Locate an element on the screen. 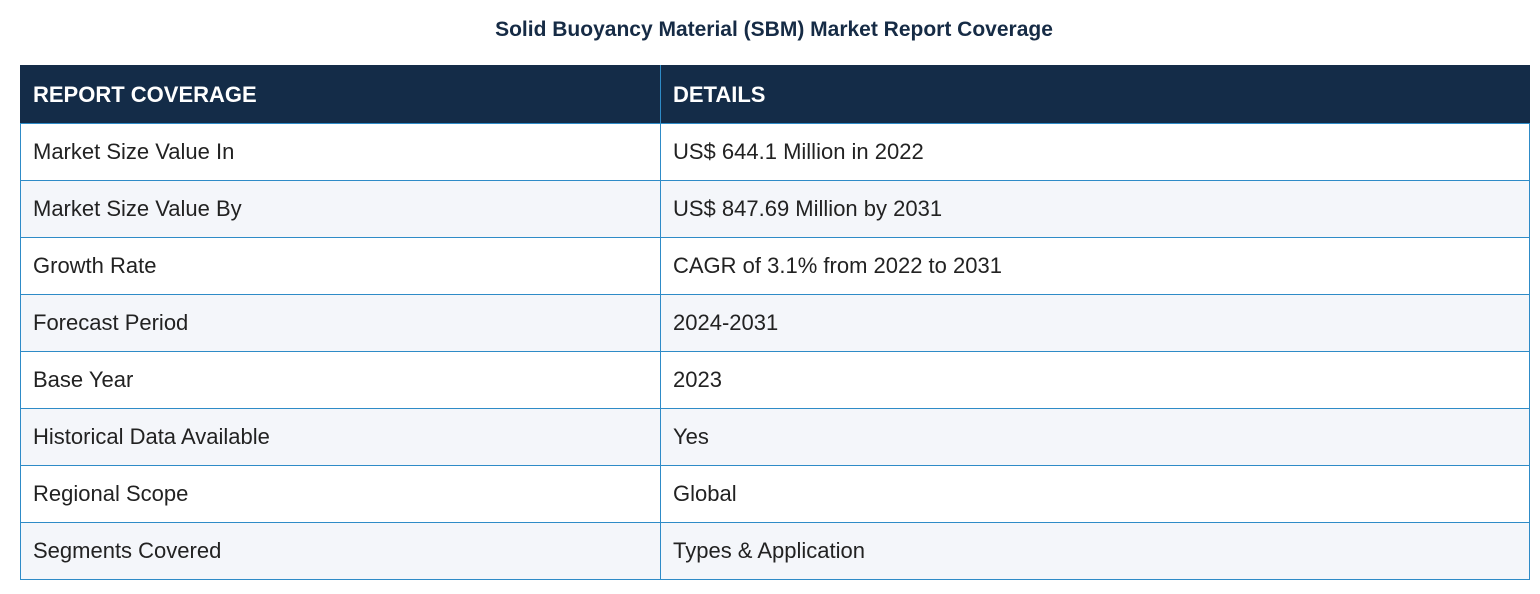 This screenshot has height=594, width=1540. row-value: Yes is located at coordinates (1095, 437).